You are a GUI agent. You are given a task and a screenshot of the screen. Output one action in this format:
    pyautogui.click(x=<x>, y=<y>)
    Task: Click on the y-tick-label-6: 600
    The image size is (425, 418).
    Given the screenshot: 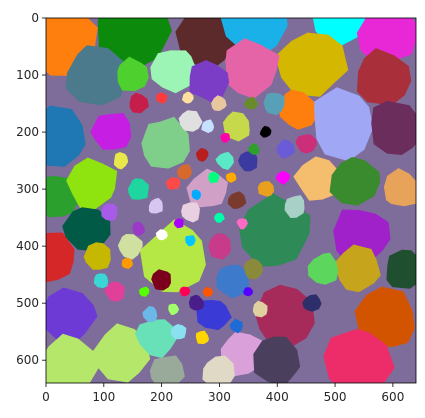 What is the action you would take?
    pyautogui.click(x=27, y=360)
    